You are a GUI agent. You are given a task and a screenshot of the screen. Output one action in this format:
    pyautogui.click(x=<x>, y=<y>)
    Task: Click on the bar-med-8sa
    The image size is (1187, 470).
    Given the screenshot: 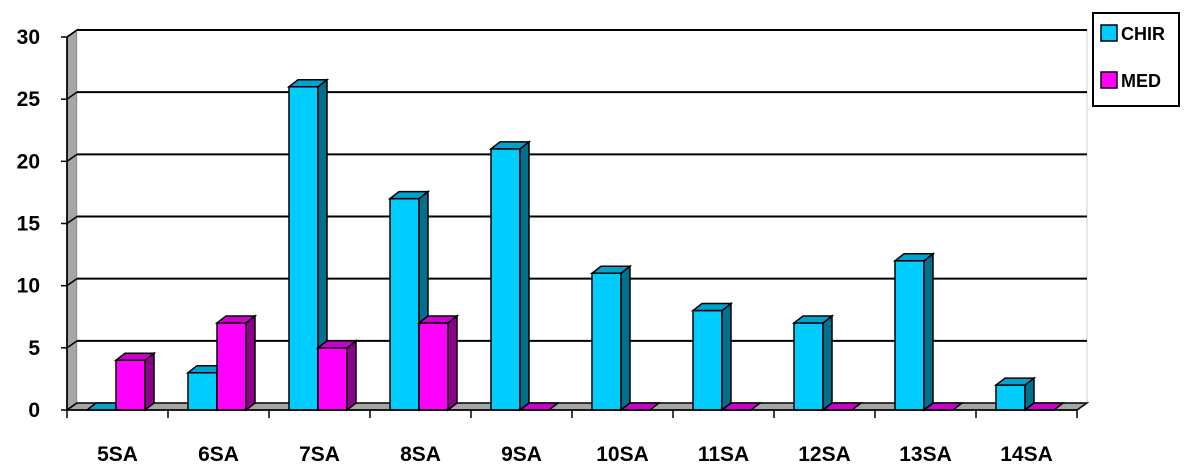 What is the action you would take?
    pyautogui.click(x=438, y=363)
    